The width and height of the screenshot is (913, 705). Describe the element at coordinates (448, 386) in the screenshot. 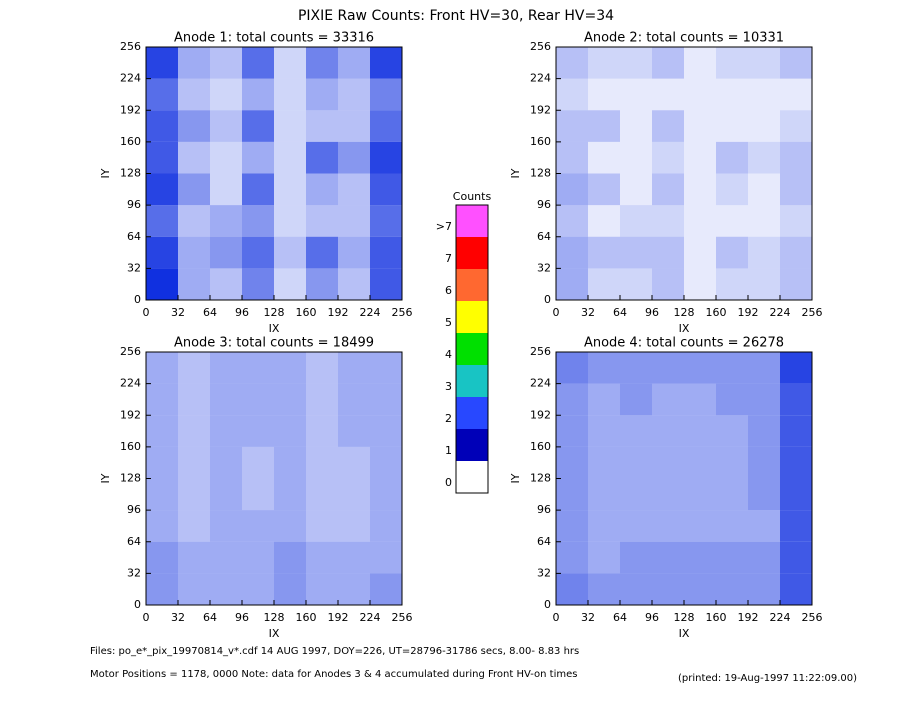

I see `colorbar-label: 3` at that location.